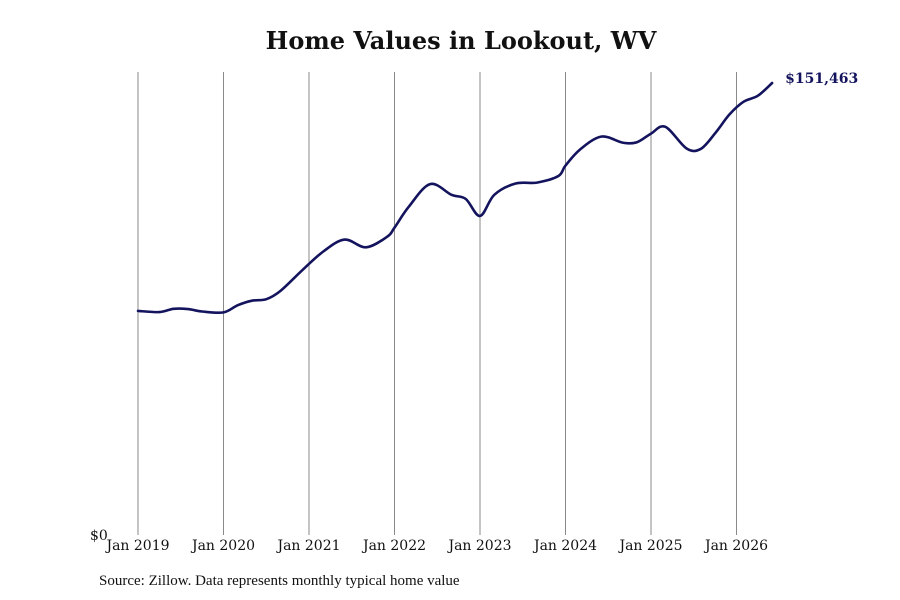 This screenshot has width=900, height=600. What do you see at coordinates (735, 546) in the screenshot?
I see `x-tick-label: Jan 2026` at bounding box center [735, 546].